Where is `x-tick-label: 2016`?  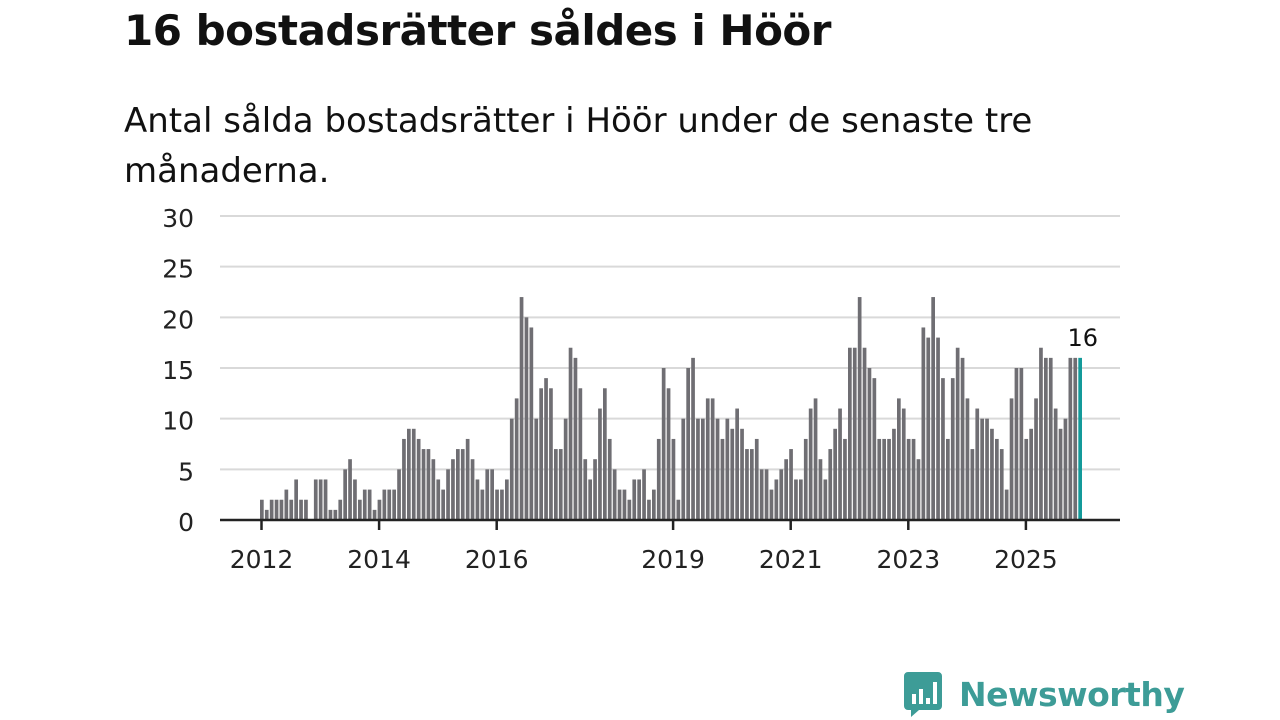
x-tick-label: 2016 is located at coordinates (497, 559).